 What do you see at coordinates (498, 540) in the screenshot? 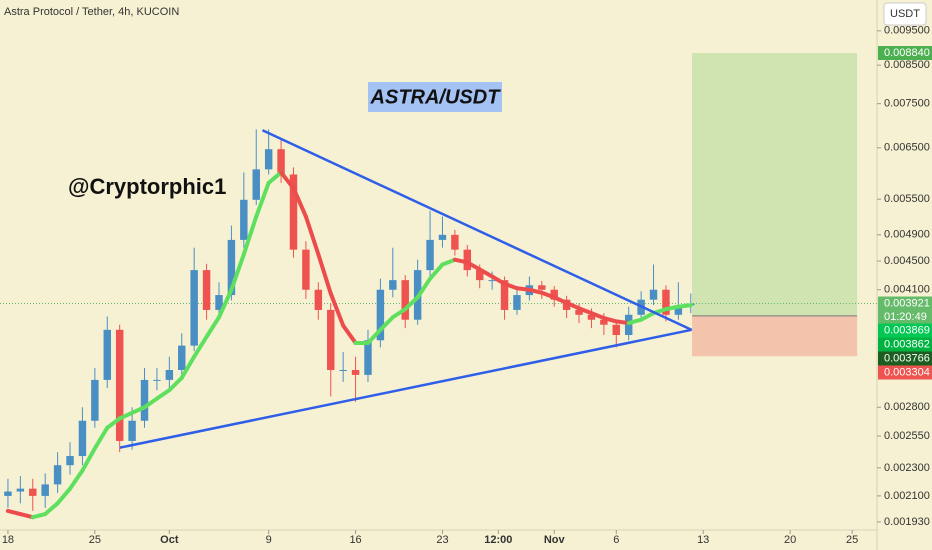
I see `x-tick-label: 12:00` at bounding box center [498, 540].